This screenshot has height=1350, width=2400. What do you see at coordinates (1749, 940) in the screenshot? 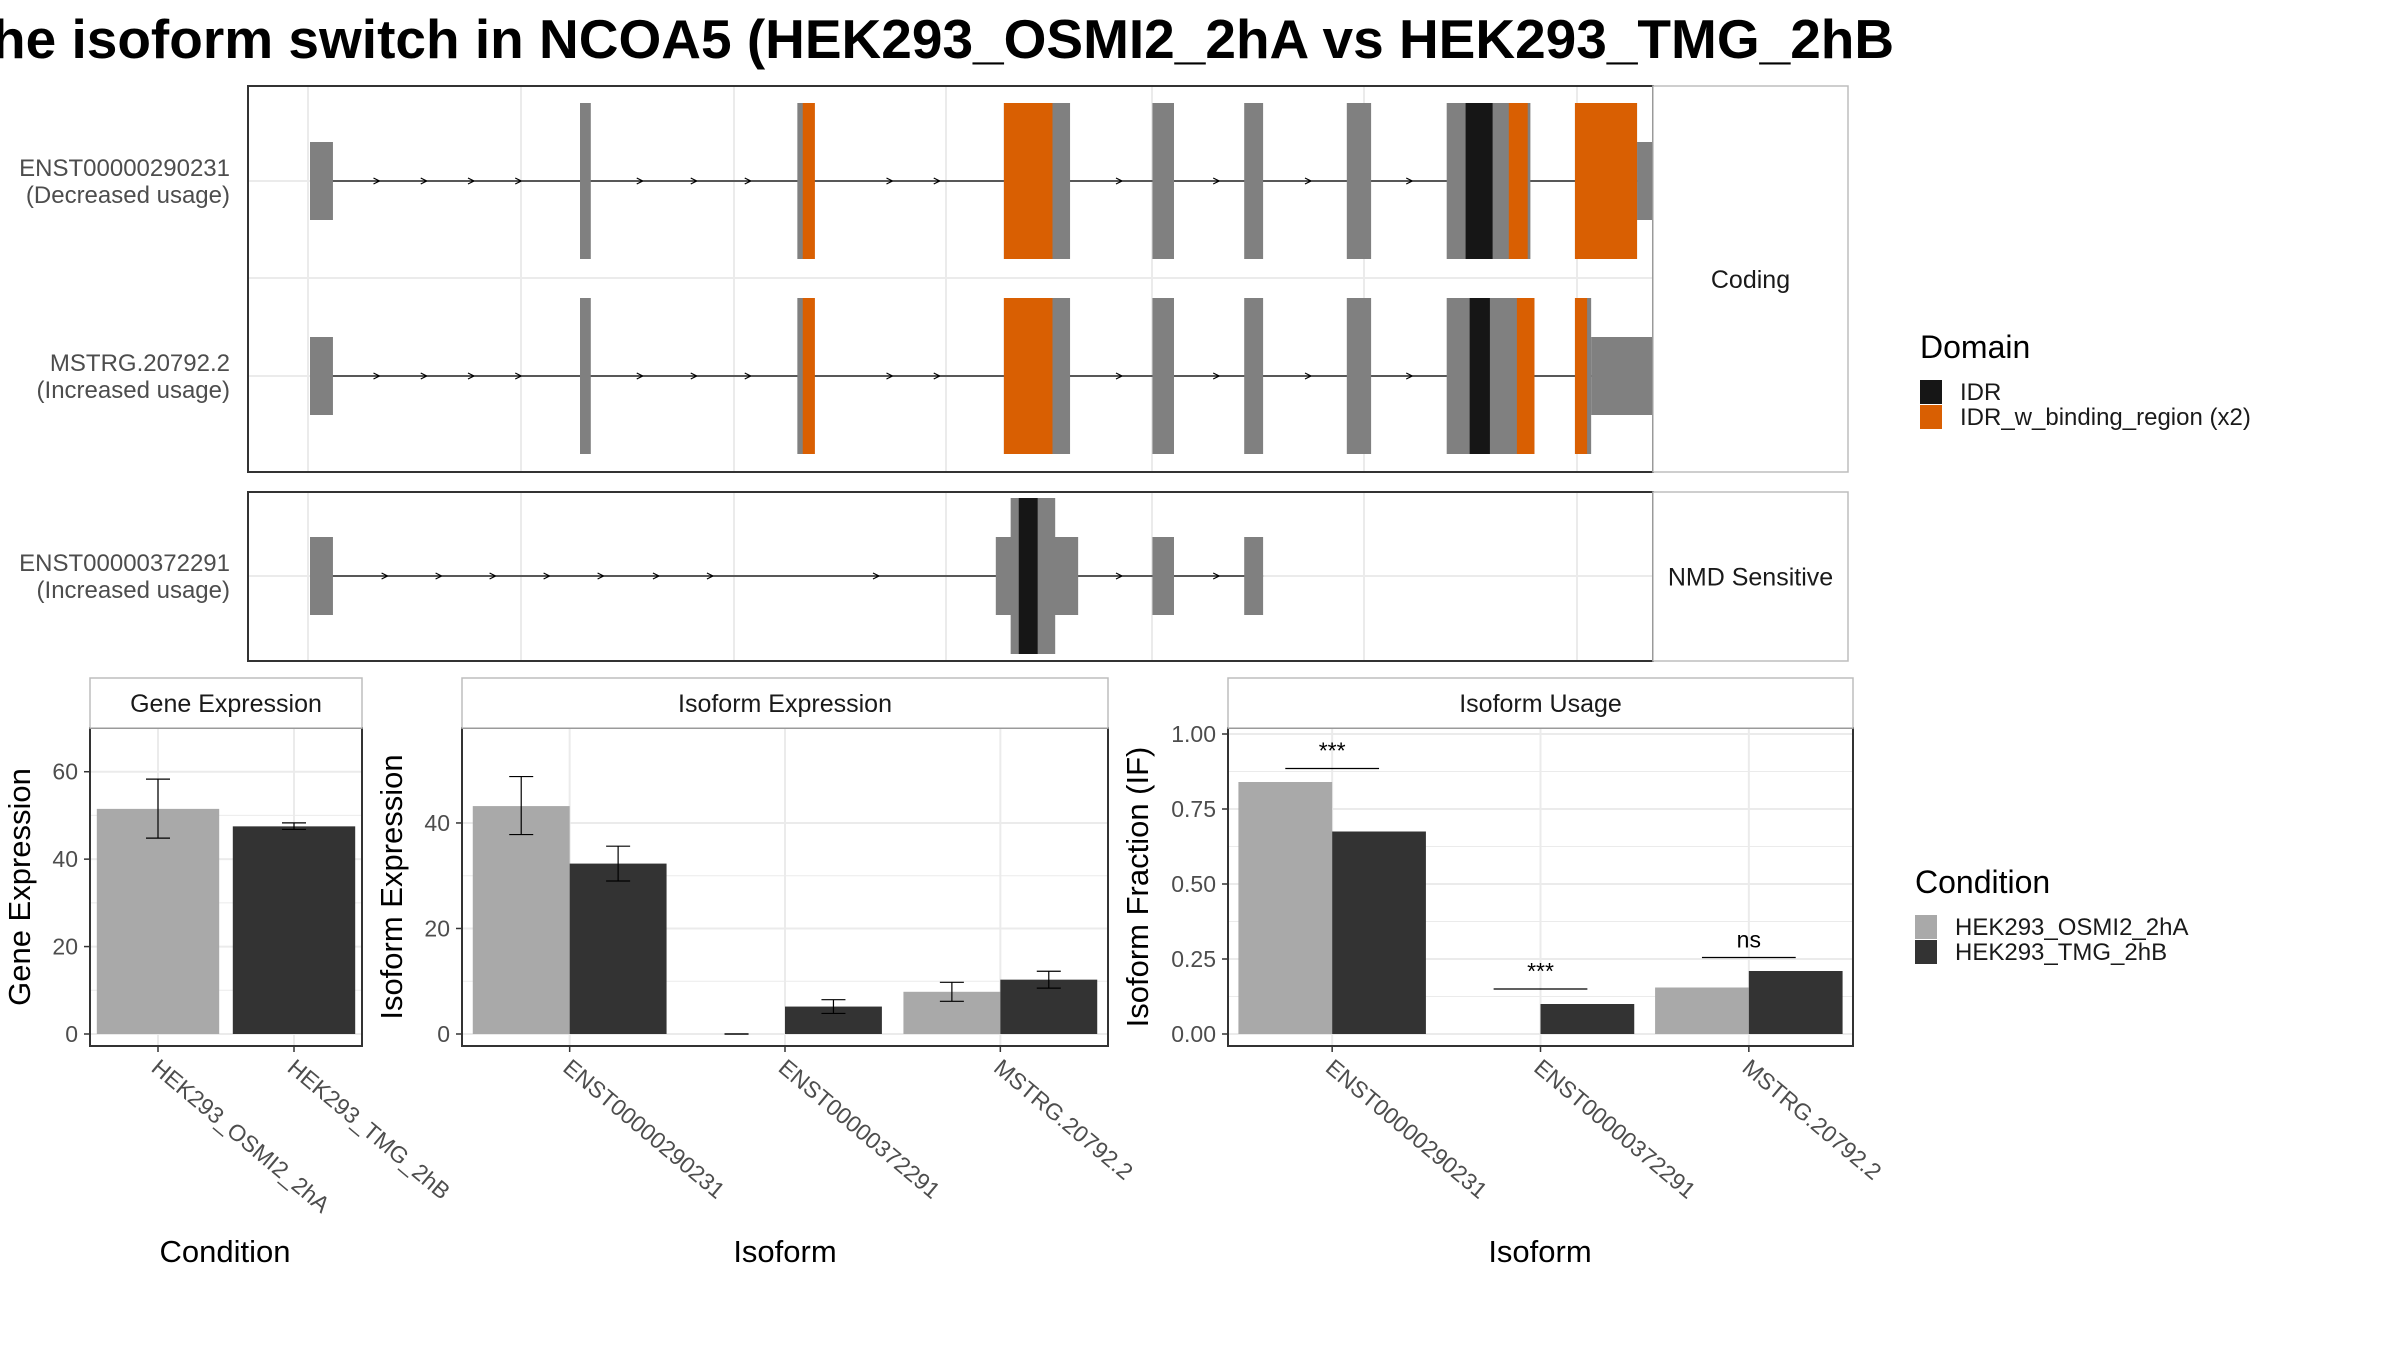
I see `significance-label: ns` at bounding box center [1749, 940].